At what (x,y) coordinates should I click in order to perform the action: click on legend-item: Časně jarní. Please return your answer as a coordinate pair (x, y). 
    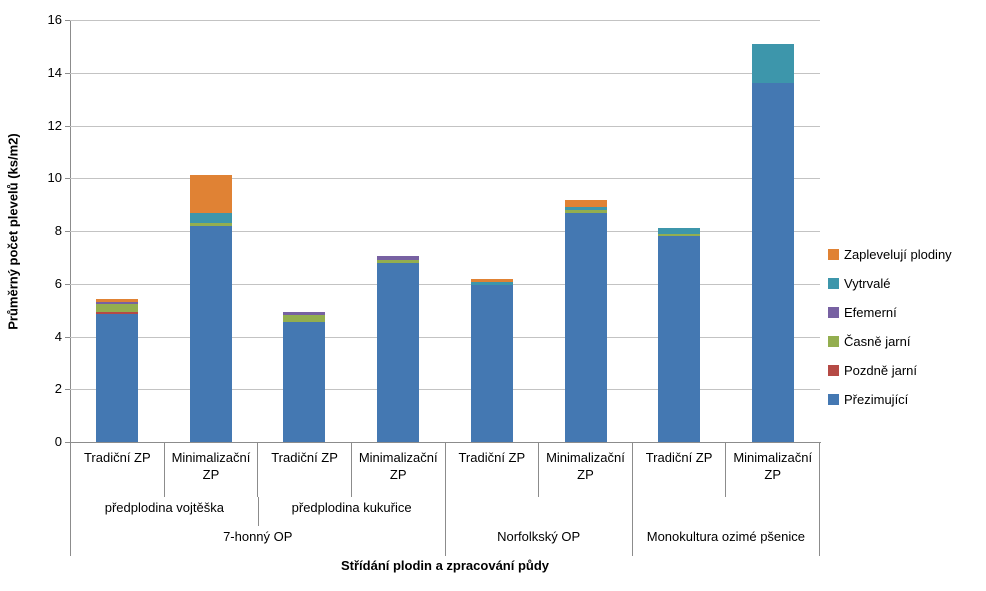
    Looking at the image, I should click on (890, 341).